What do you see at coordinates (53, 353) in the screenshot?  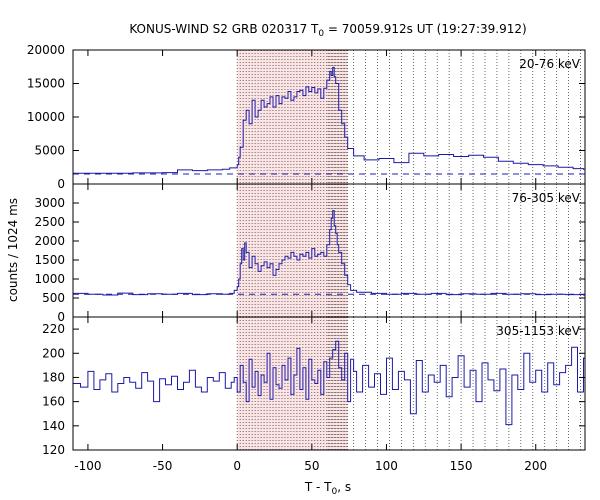 I see `y-tick-label: 200` at bounding box center [53, 353].